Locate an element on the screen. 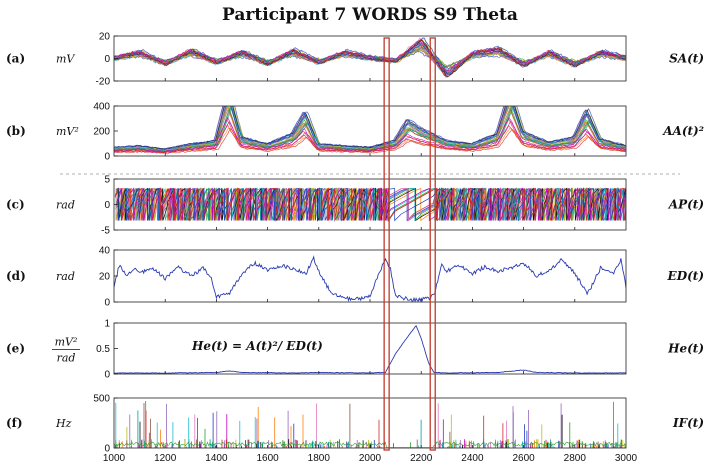 The width and height of the screenshot is (708, 466). unit-label: mV² is located at coordinates (67, 131).